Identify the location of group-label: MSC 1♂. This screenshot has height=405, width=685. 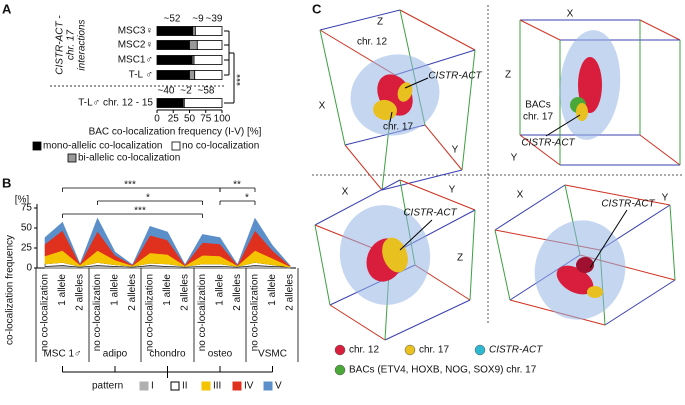
(62, 354).